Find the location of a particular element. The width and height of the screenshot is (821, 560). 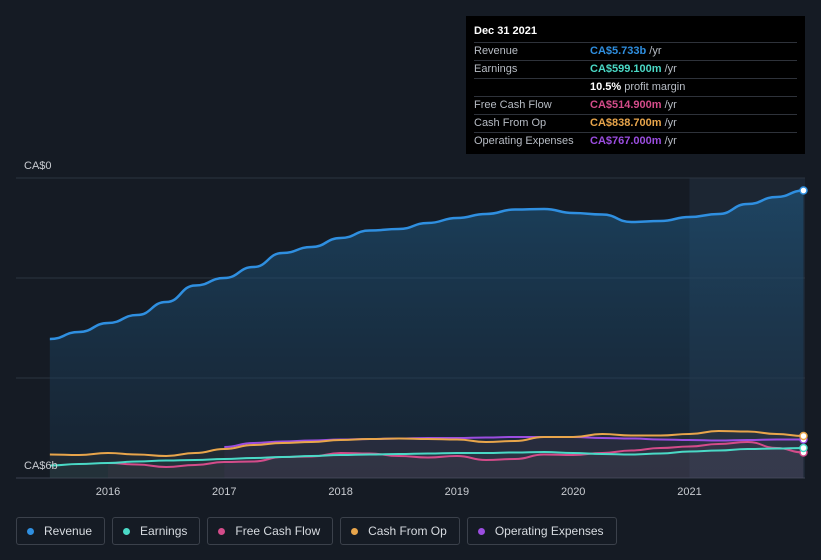

x-tick-label: 2020 is located at coordinates (573, 492).